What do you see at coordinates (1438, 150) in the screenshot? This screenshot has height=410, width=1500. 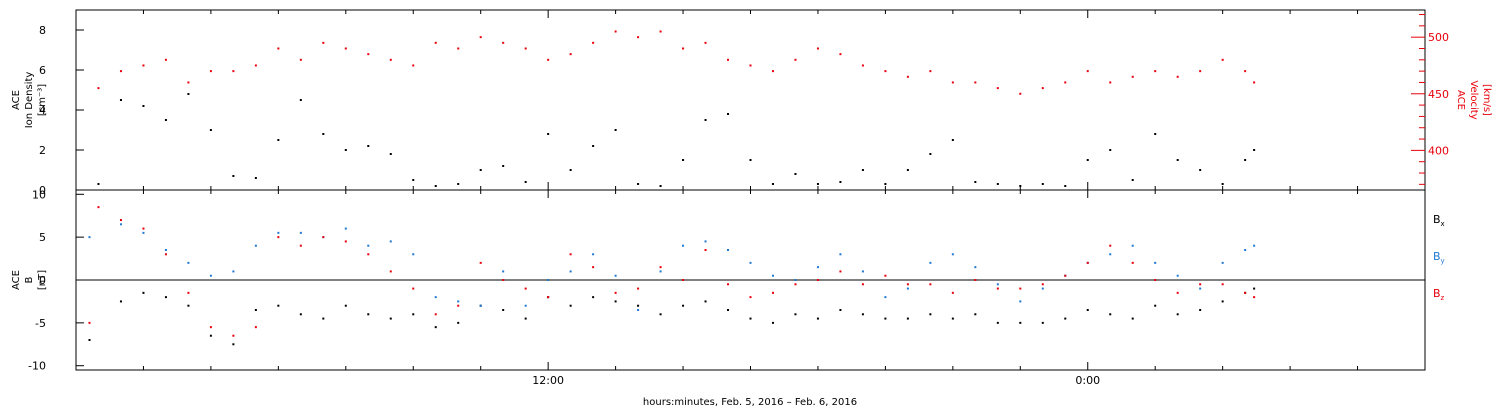 I see `velocity-tick-label: 400` at bounding box center [1438, 150].